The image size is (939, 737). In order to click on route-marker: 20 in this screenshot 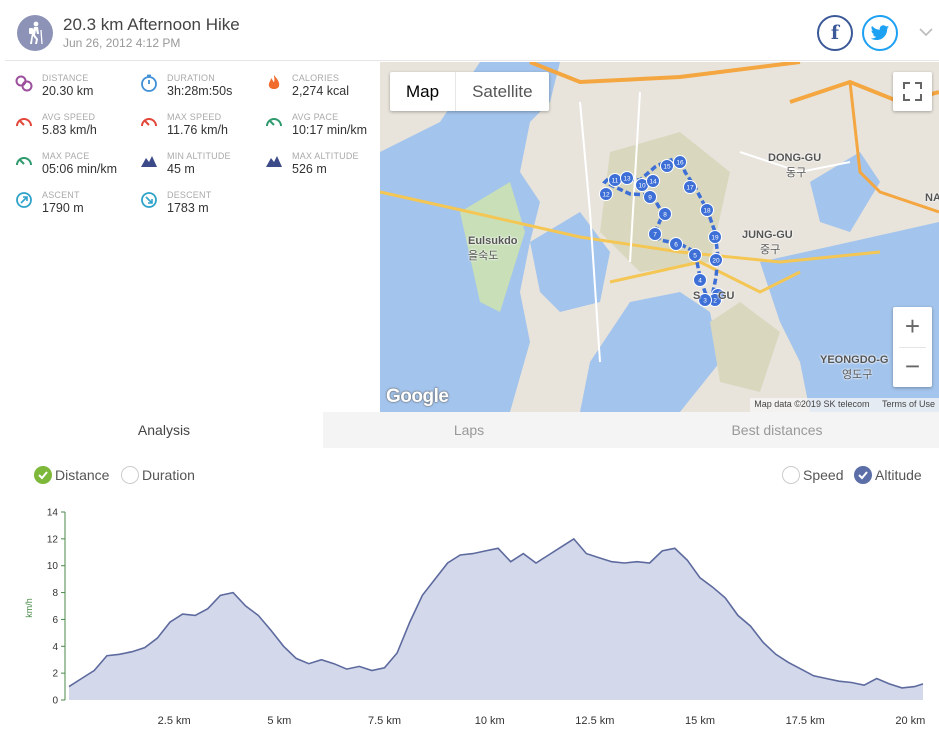, I will do `click(716, 260)`.